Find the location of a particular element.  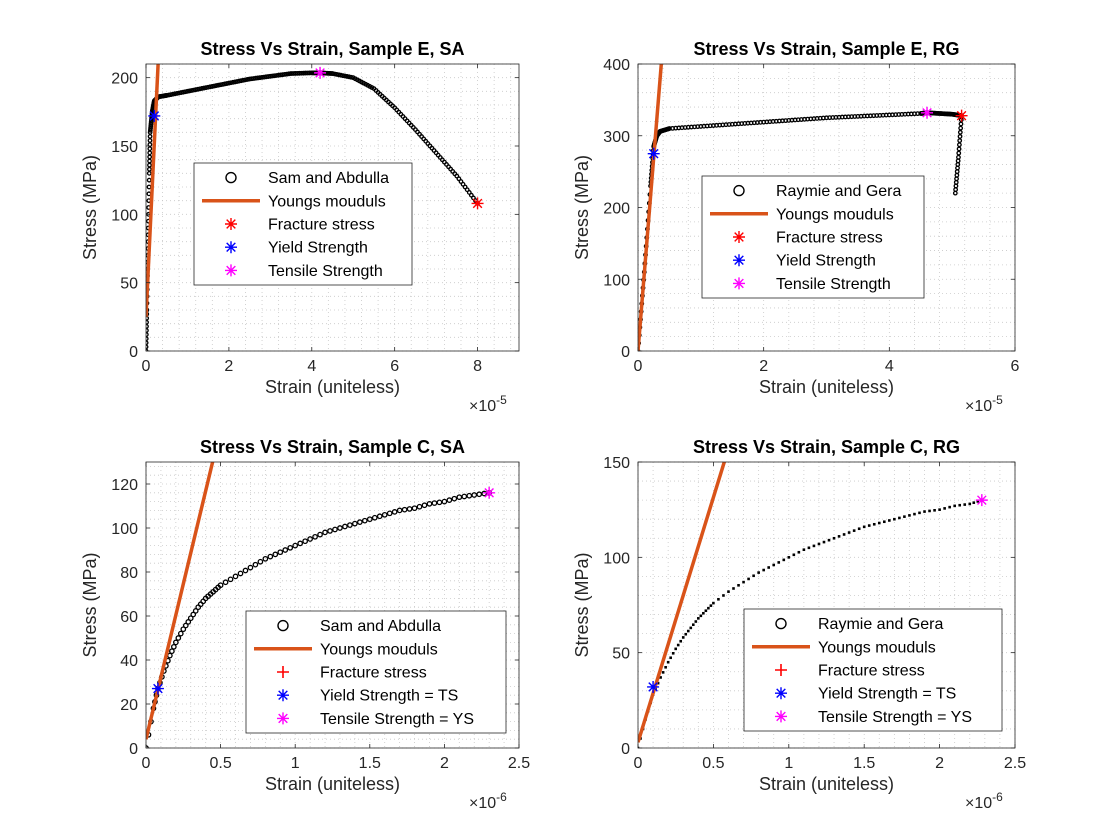

x-exponent-label: ×10⁻⁶ is located at coordinates (488, 801).